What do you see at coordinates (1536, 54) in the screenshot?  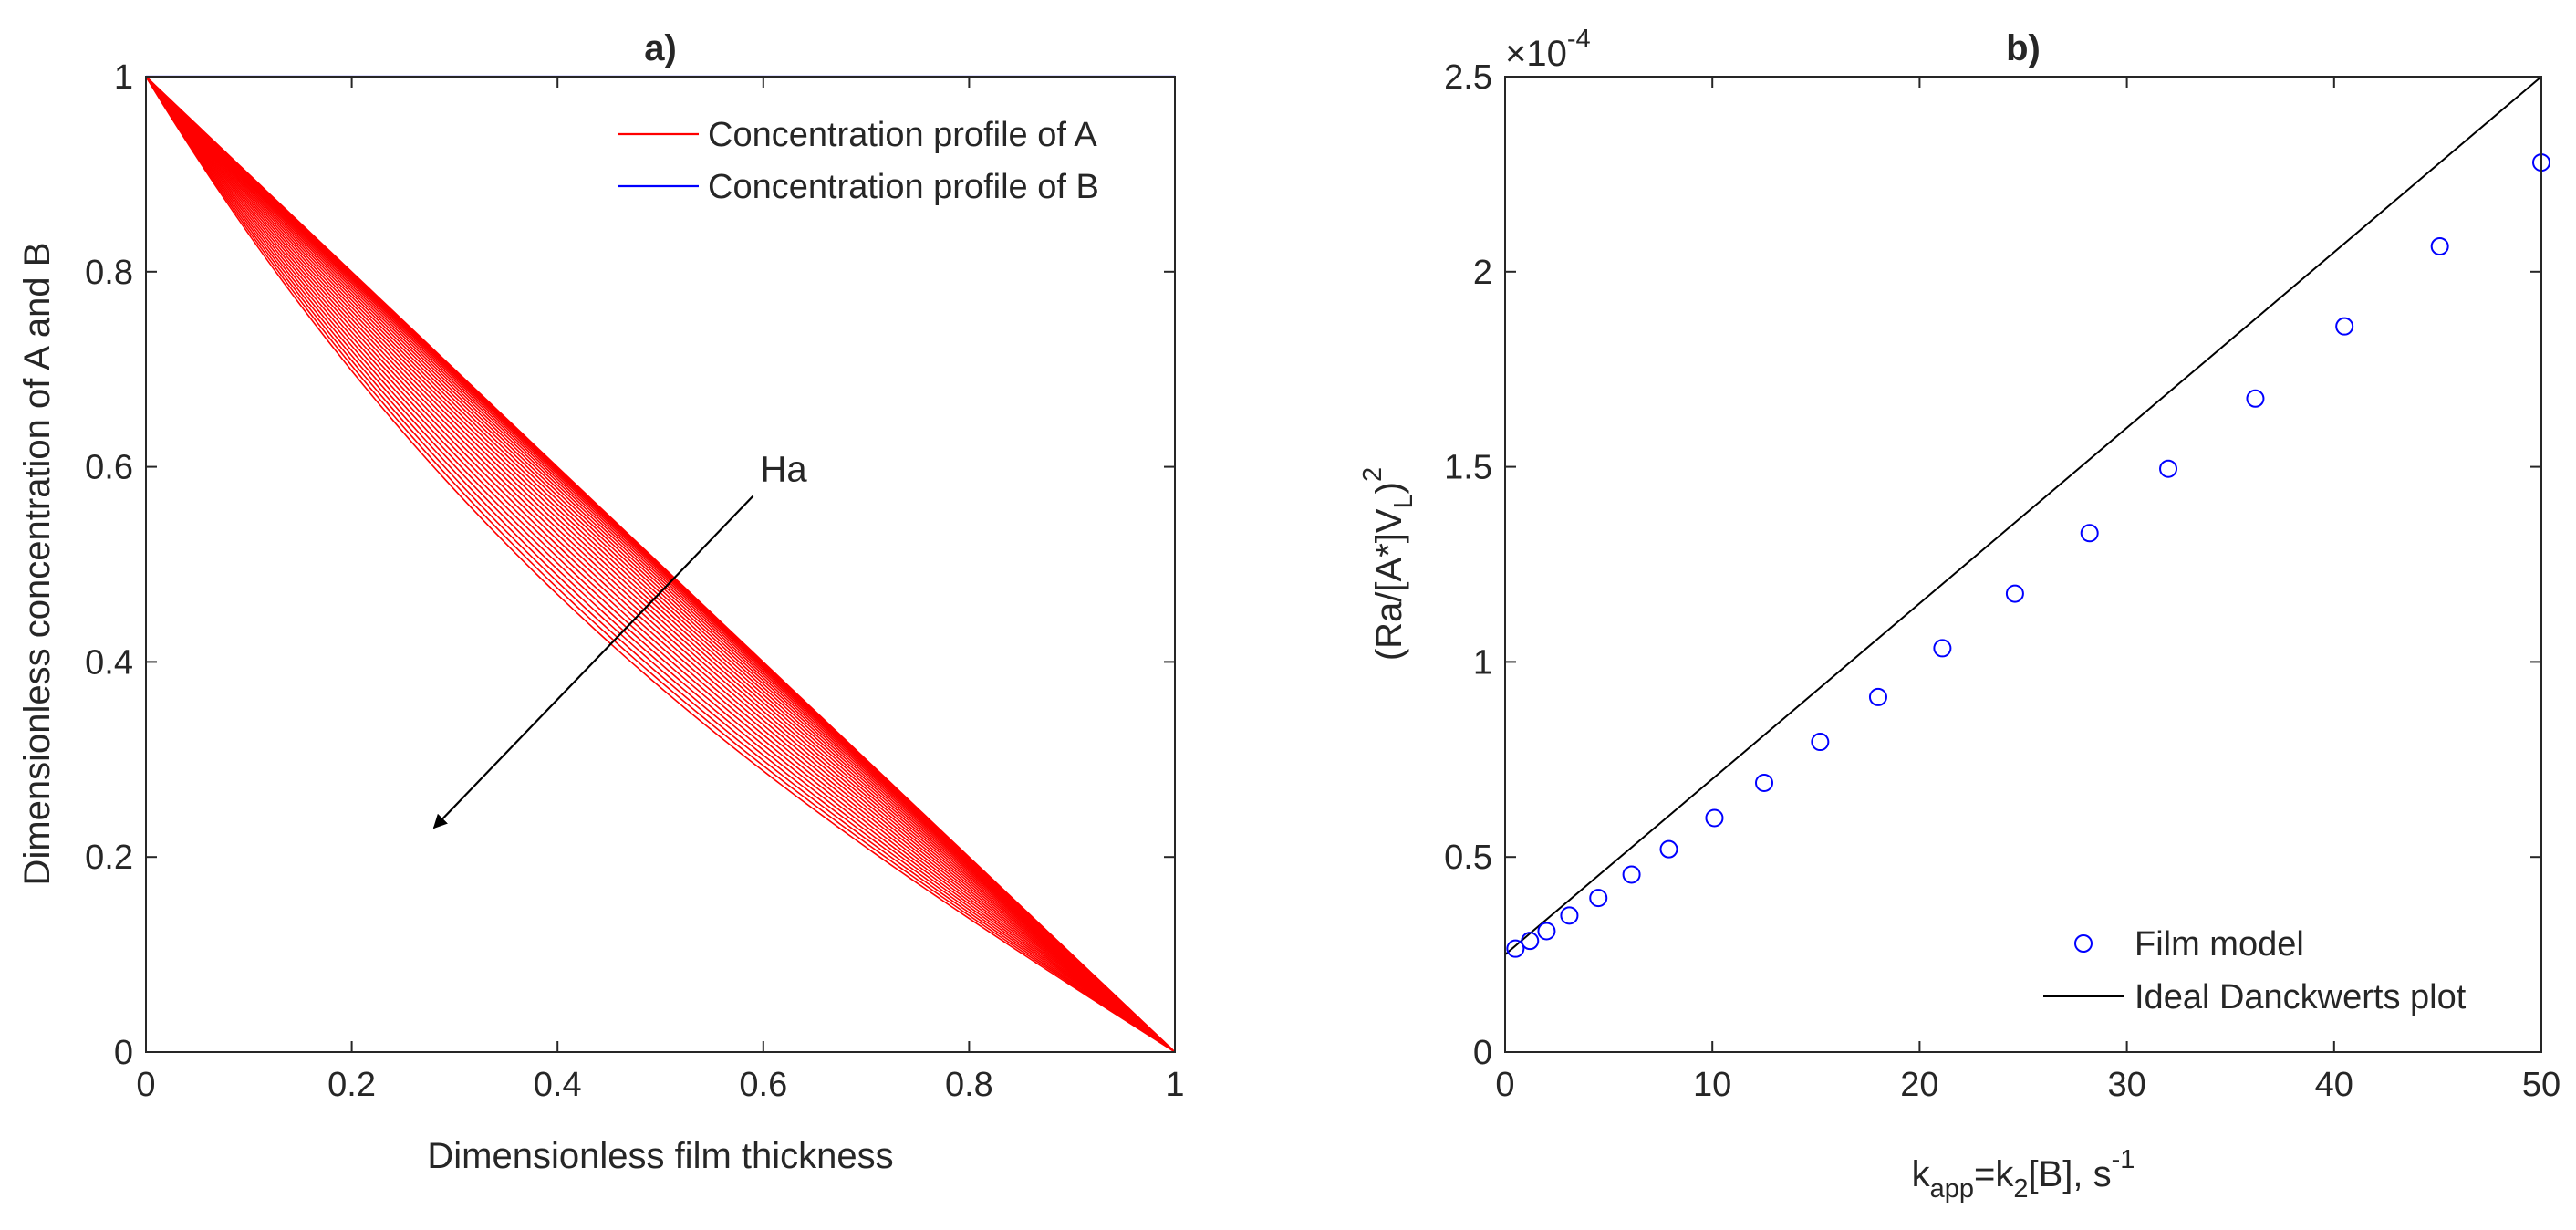 I see `exponent-base: ×10` at bounding box center [1536, 54].